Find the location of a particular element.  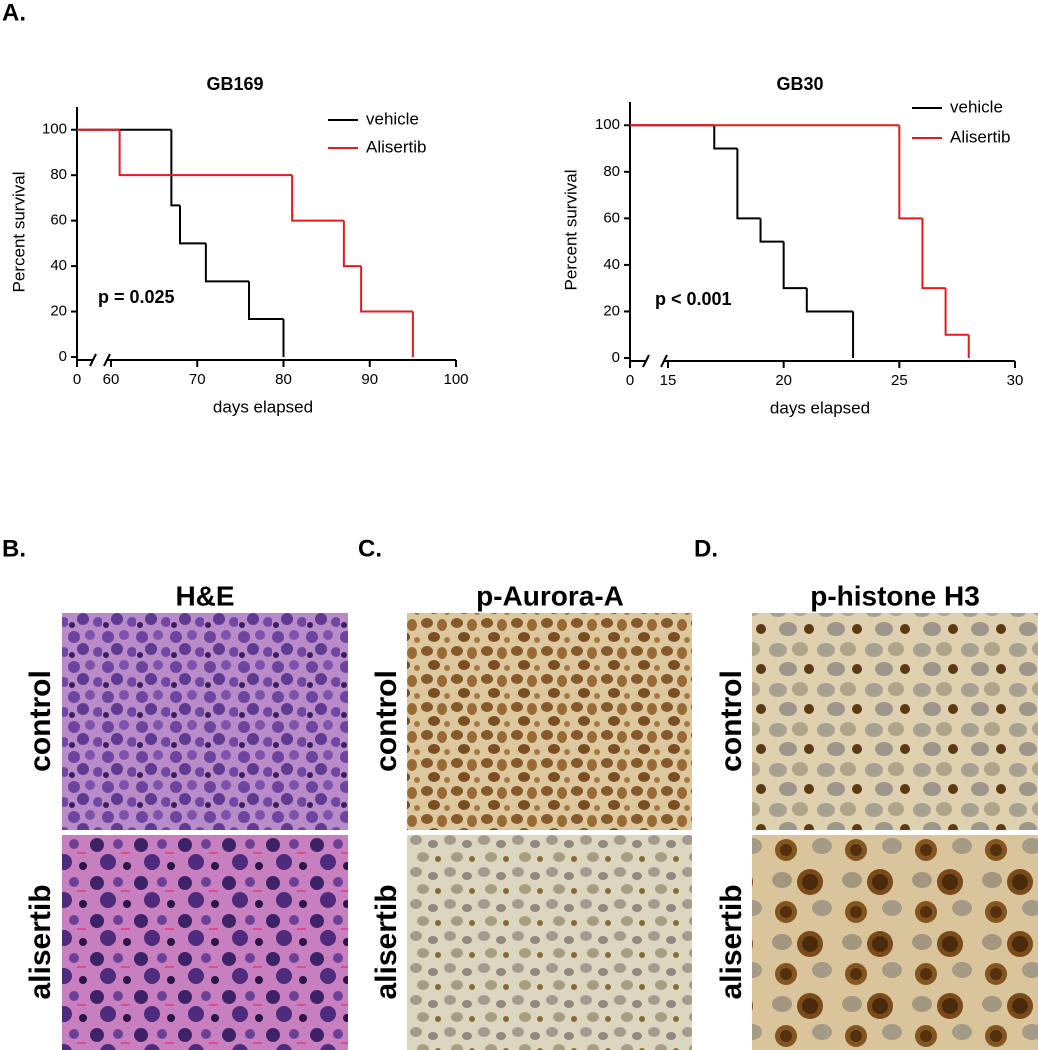

x-tick-label: 15 is located at coordinates (668, 380).